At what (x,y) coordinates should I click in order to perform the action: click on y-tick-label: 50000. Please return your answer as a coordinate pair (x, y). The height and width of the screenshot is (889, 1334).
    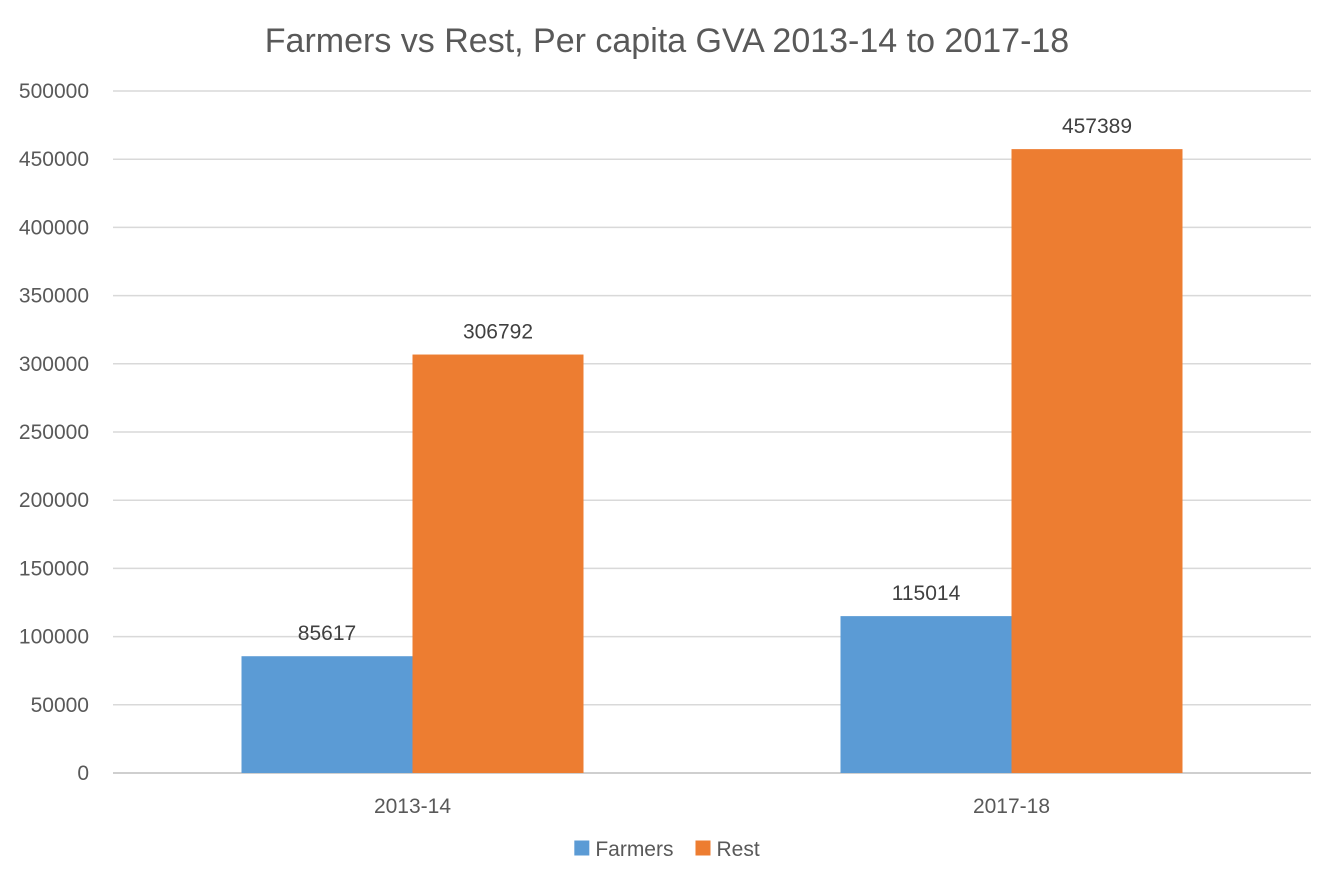
    Looking at the image, I should click on (60, 705).